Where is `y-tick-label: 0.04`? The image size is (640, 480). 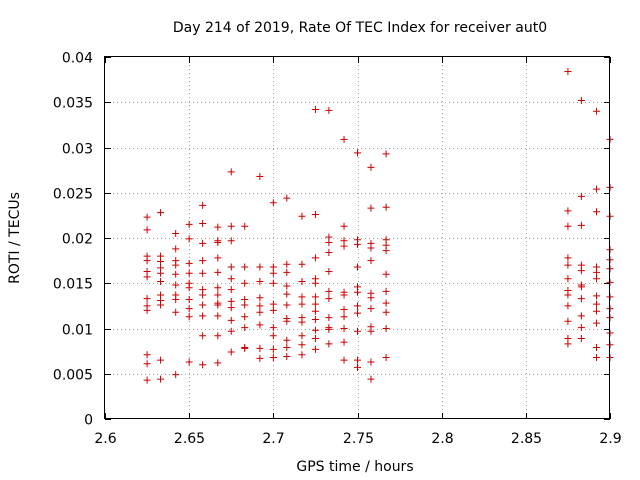
y-tick-label: 0.04 is located at coordinates (77, 59).